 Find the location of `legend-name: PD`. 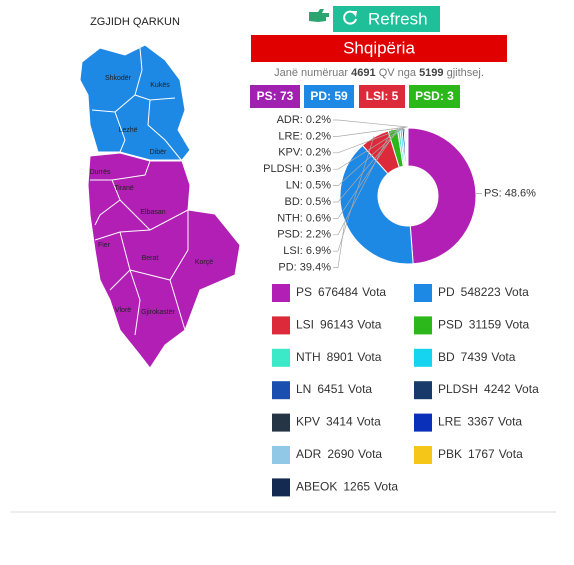

legend-name: PD is located at coordinates (446, 292).